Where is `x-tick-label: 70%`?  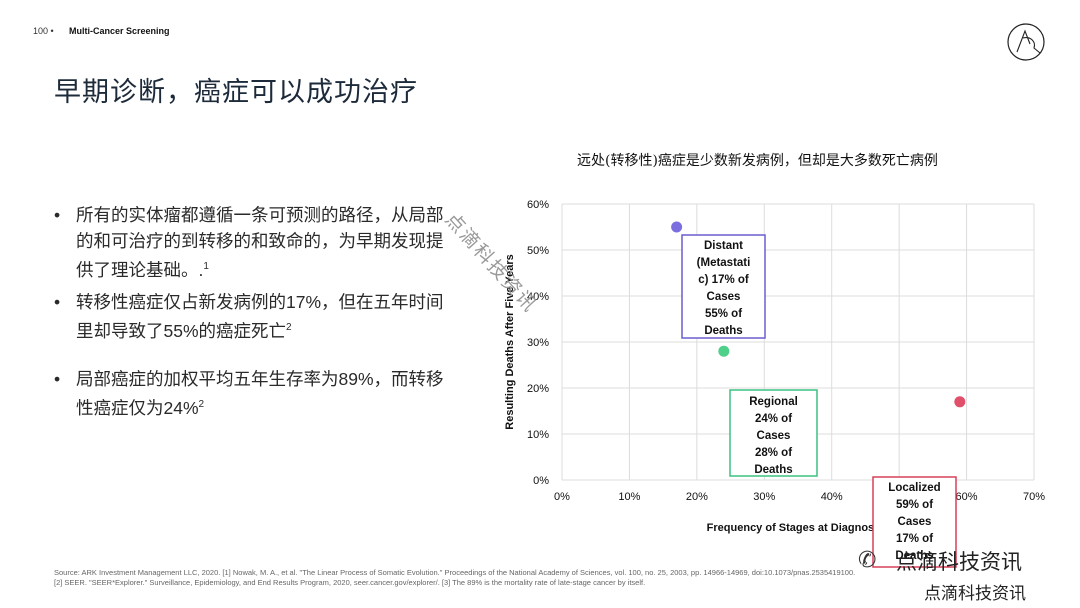
x-tick-label: 70% is located at coordinates (1034, 497).